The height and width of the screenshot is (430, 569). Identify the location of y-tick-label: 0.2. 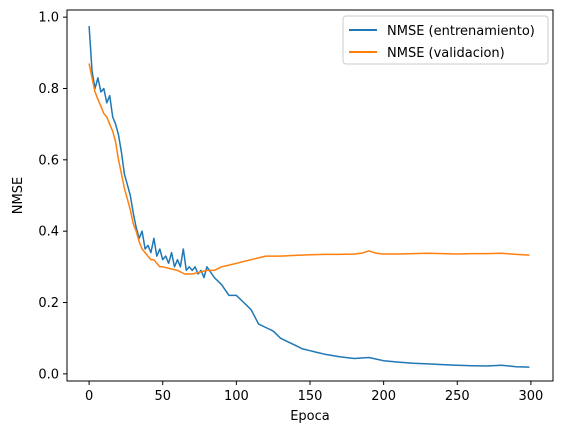
(48, 303).